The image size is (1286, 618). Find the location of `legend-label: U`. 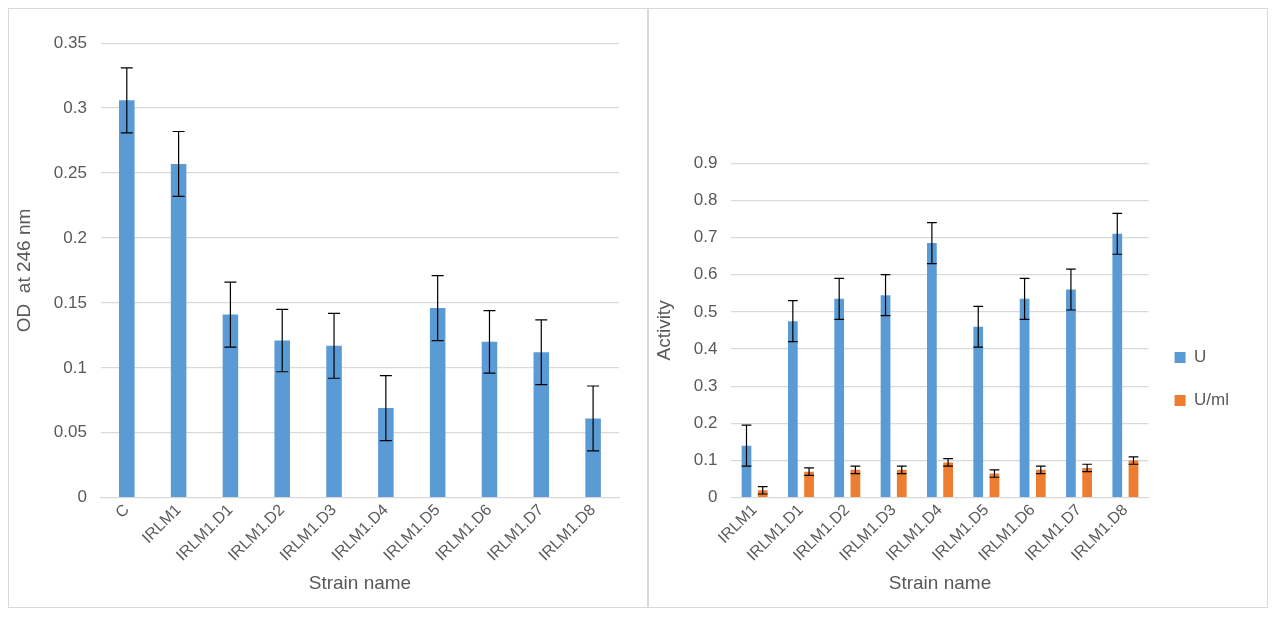

legend-label: U is located at coordinates (1200, 357).